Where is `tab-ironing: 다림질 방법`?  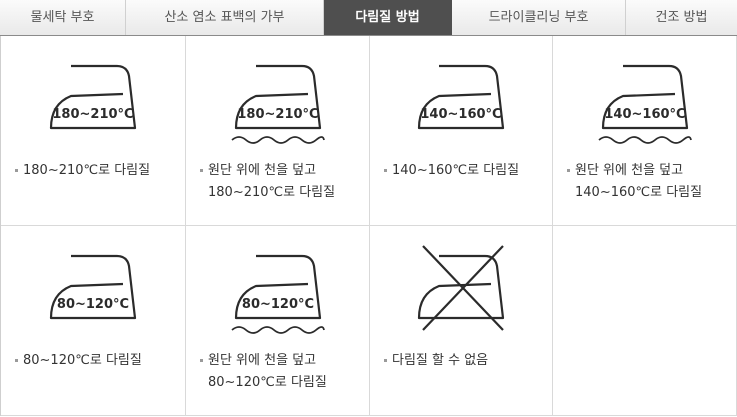 tab-ironing: 다림질 방법 is located at coordinates (388, 17).